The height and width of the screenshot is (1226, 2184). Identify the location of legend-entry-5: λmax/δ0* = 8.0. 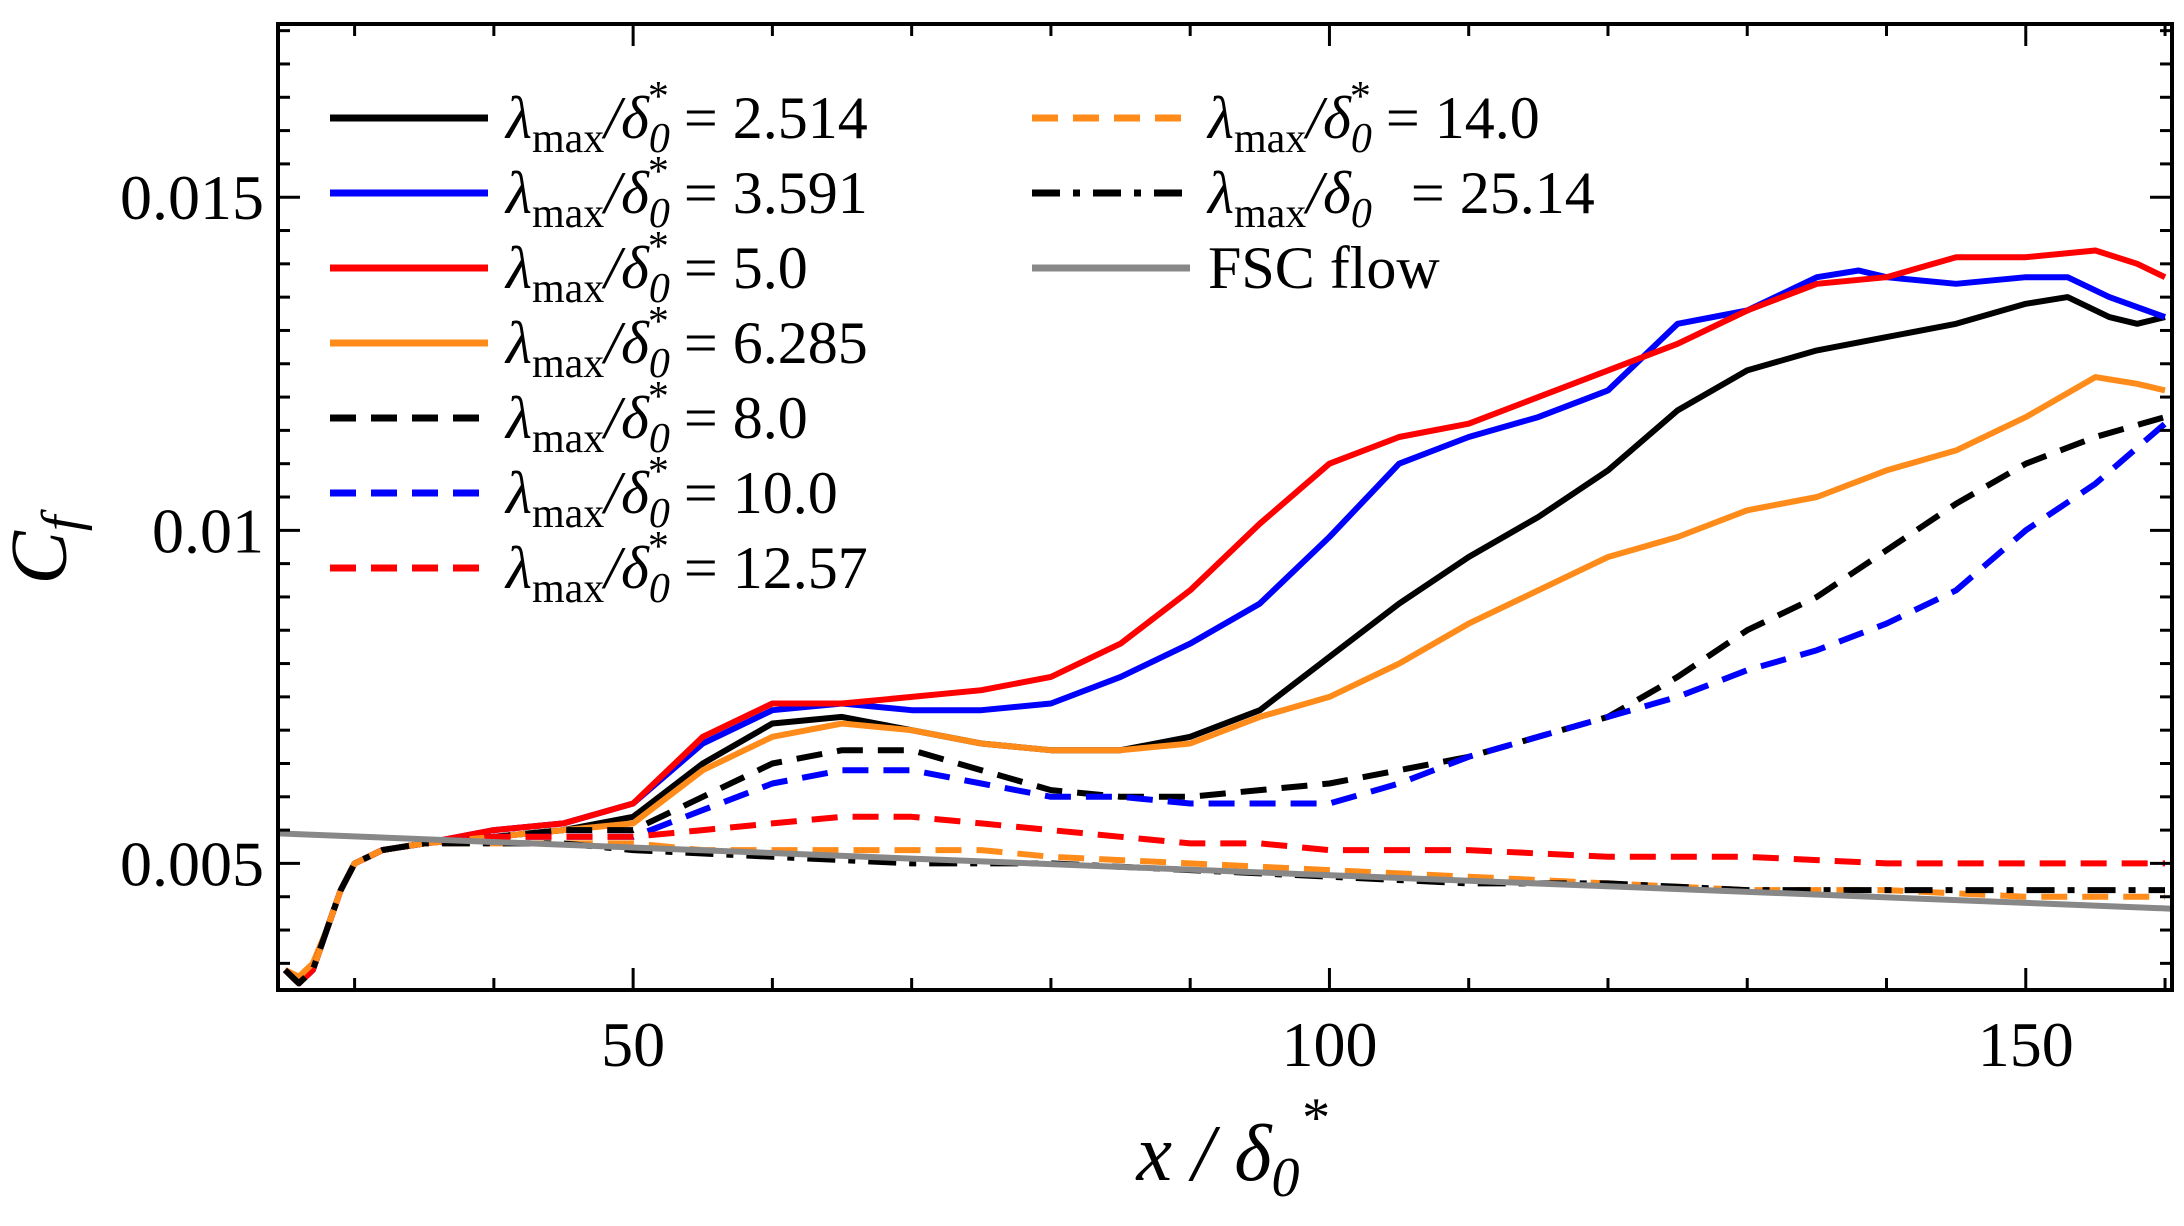
(569, 418).